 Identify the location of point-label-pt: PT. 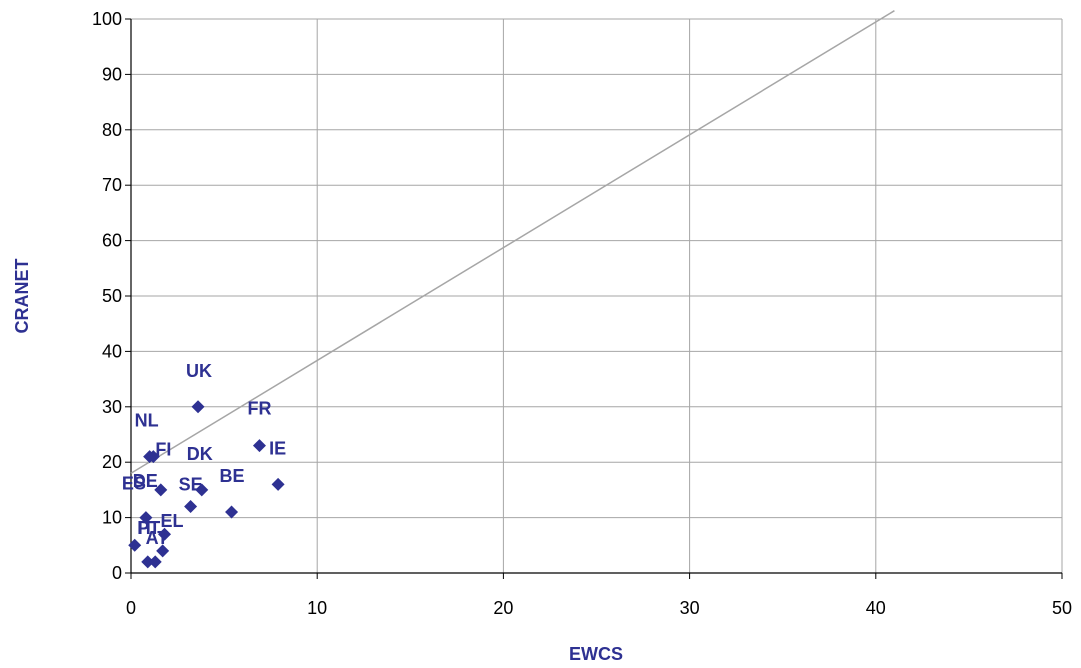
(148, 528).